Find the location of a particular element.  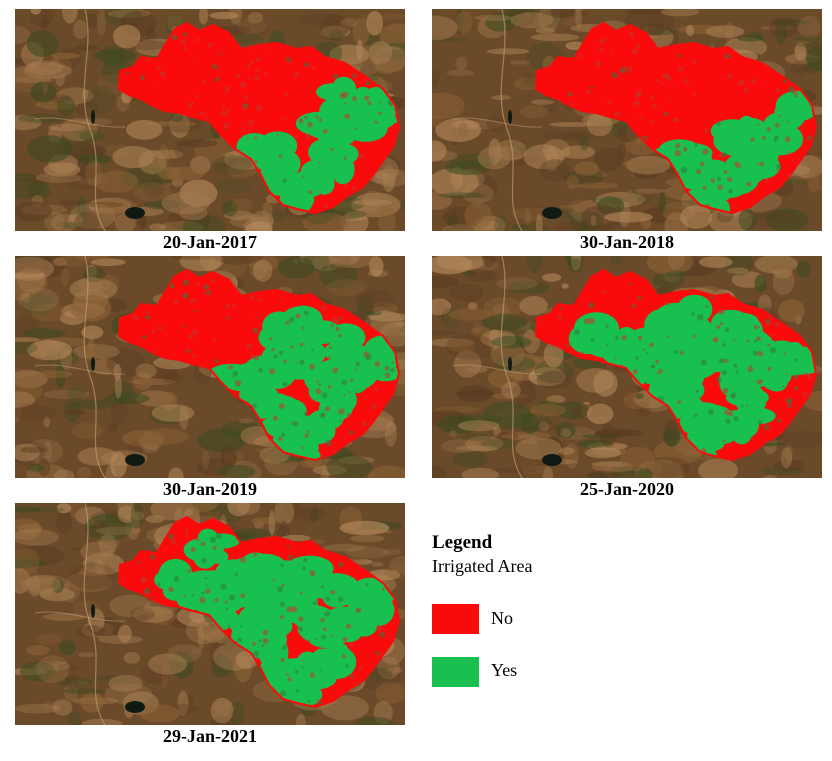

satellite-map-2020 is located at coordinates (627, 367).